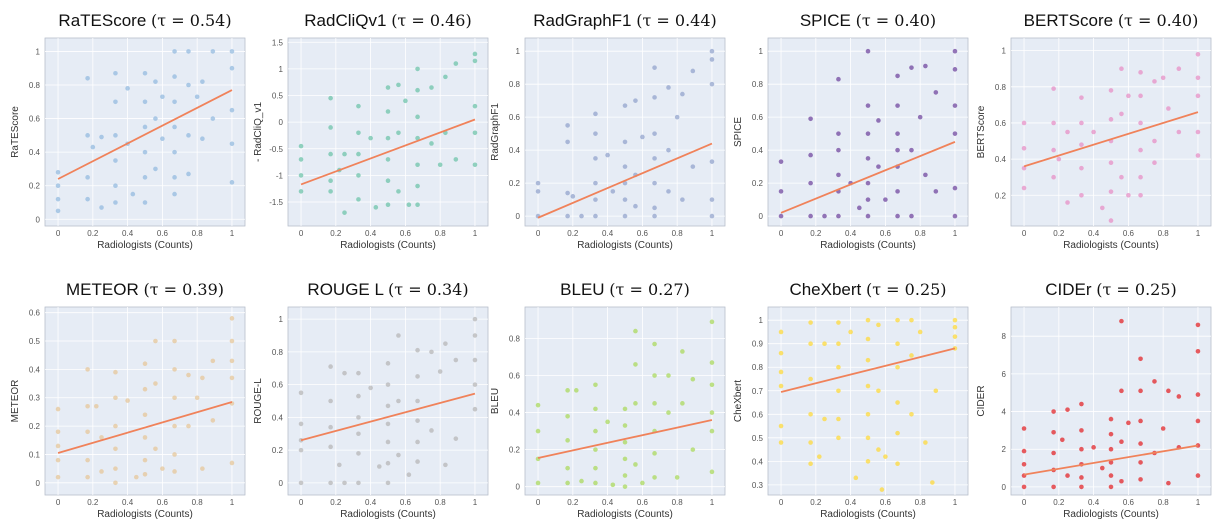 This screenshot has height=519, width=1212. Describe the element at coordinates (278, 96) in the screenshot. I see `y-tick-label: 0.5` at that location.